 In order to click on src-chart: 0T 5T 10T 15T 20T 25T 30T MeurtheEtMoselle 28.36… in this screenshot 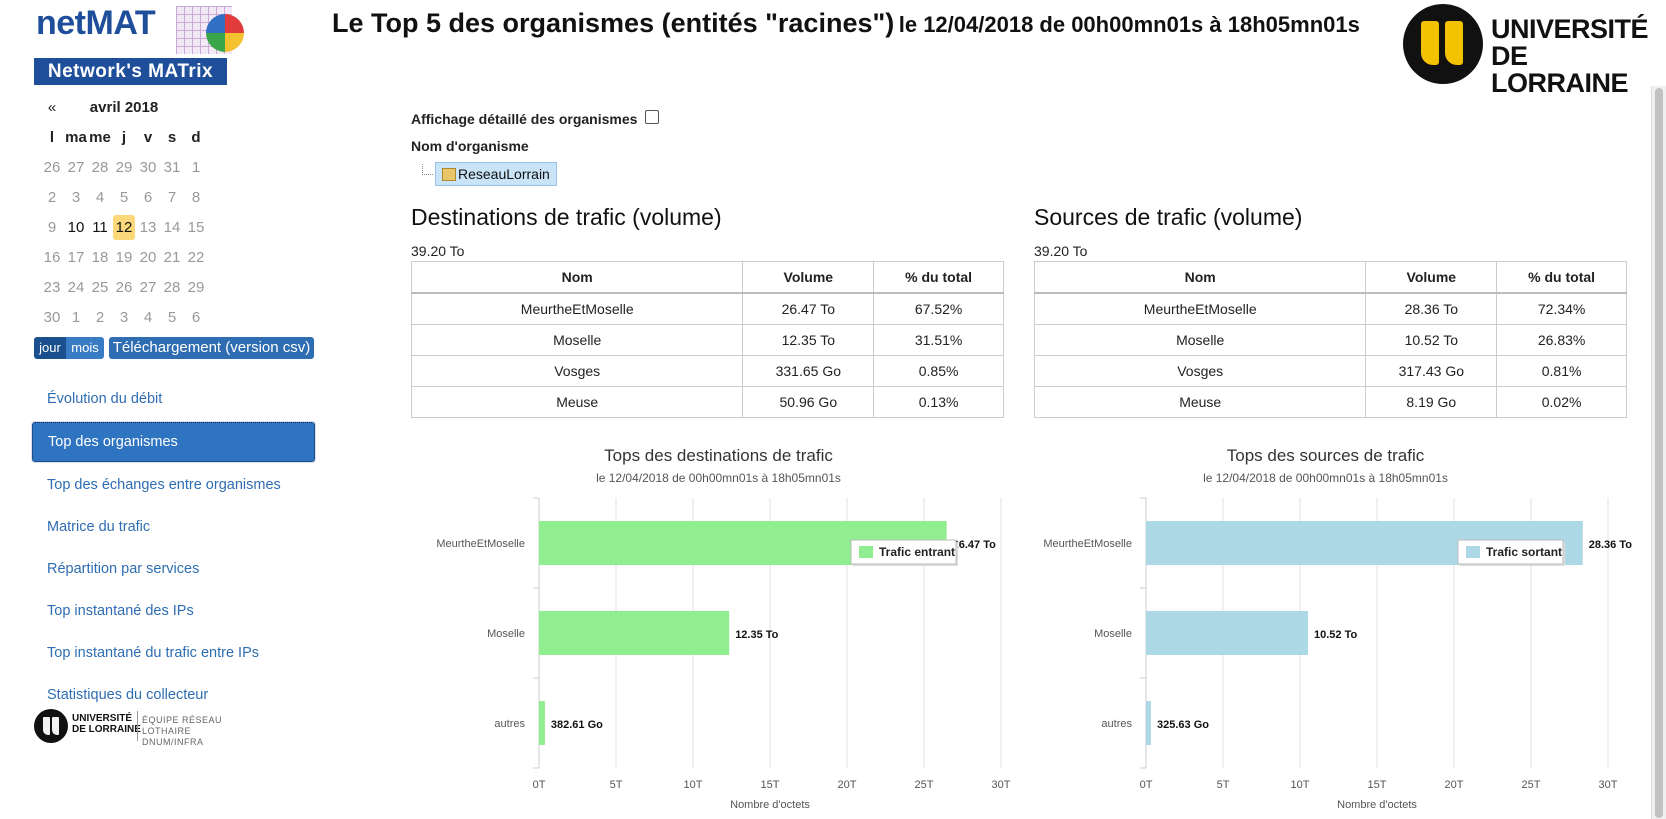, I will do `click(1337, 654)`.